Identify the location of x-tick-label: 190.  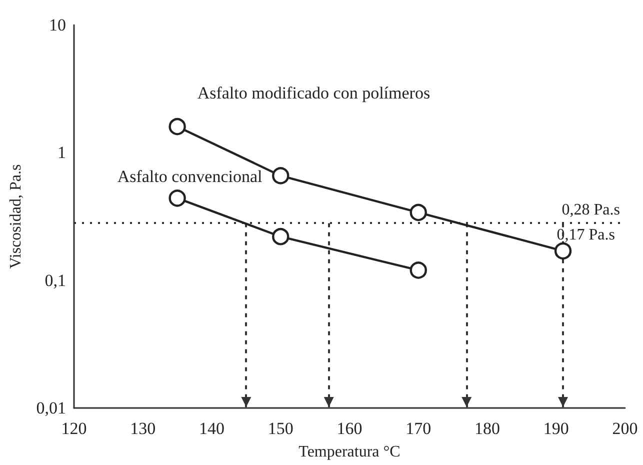
(556, 428).